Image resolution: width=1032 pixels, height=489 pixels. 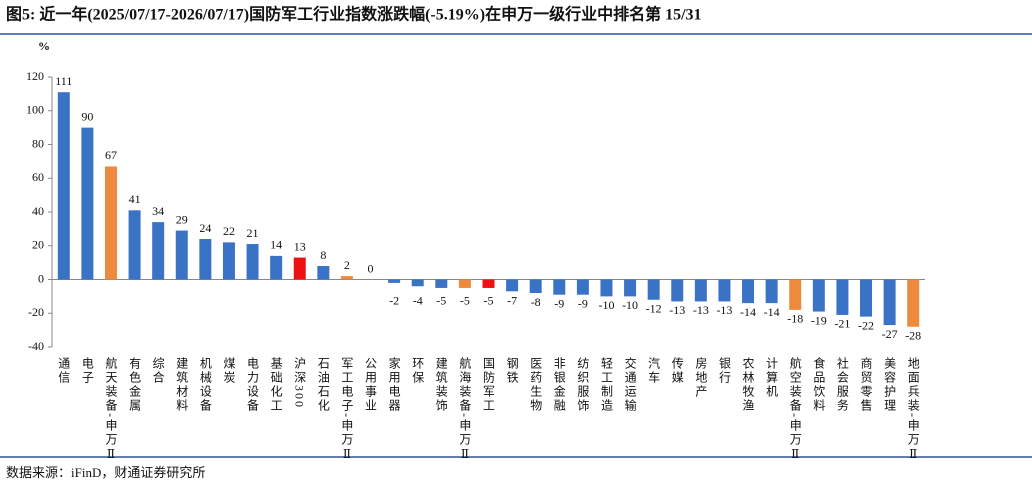 What do you see at coordinates (772, 378) in the screenshot?
I see `x-tick-label: 计算机` at bounding box center [772, 378].